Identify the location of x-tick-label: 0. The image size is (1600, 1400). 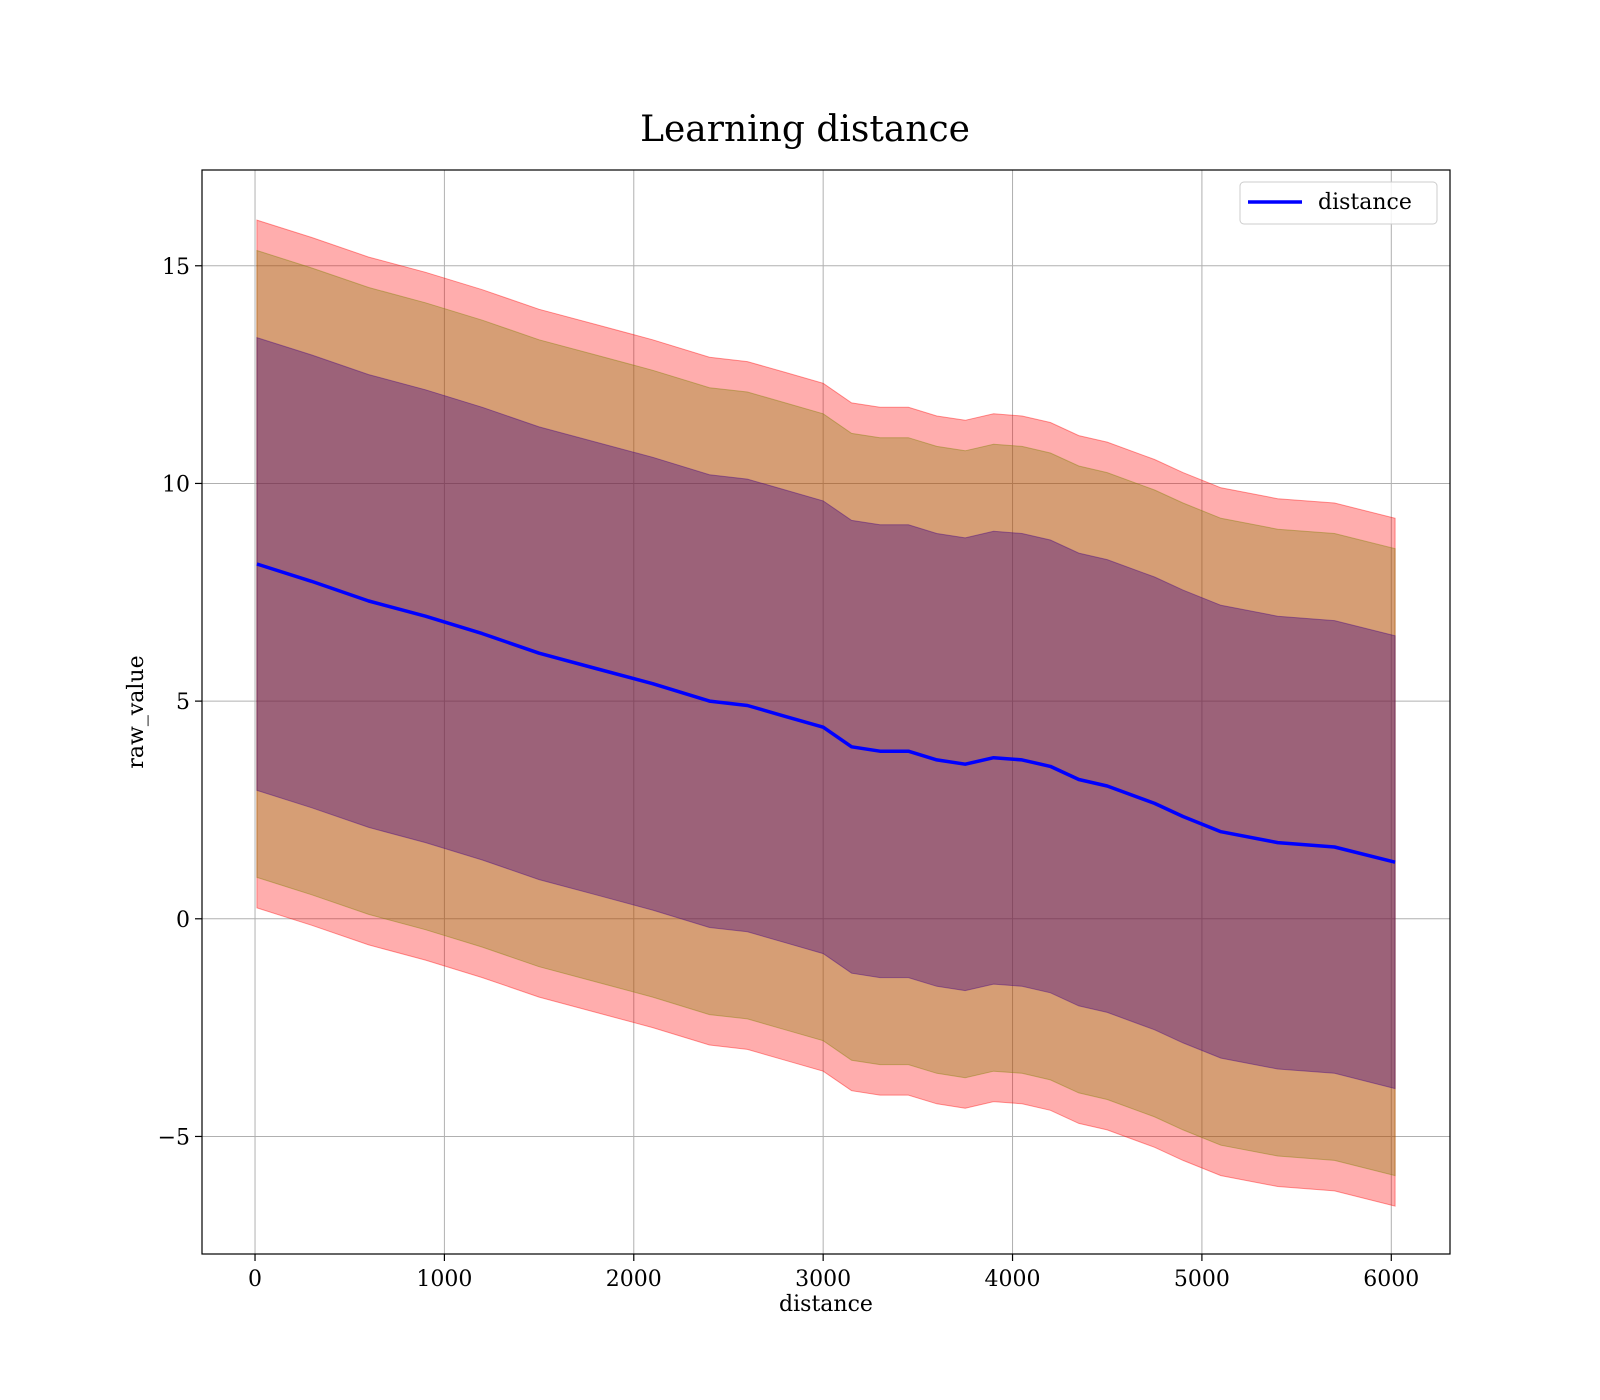
(255, 1279).